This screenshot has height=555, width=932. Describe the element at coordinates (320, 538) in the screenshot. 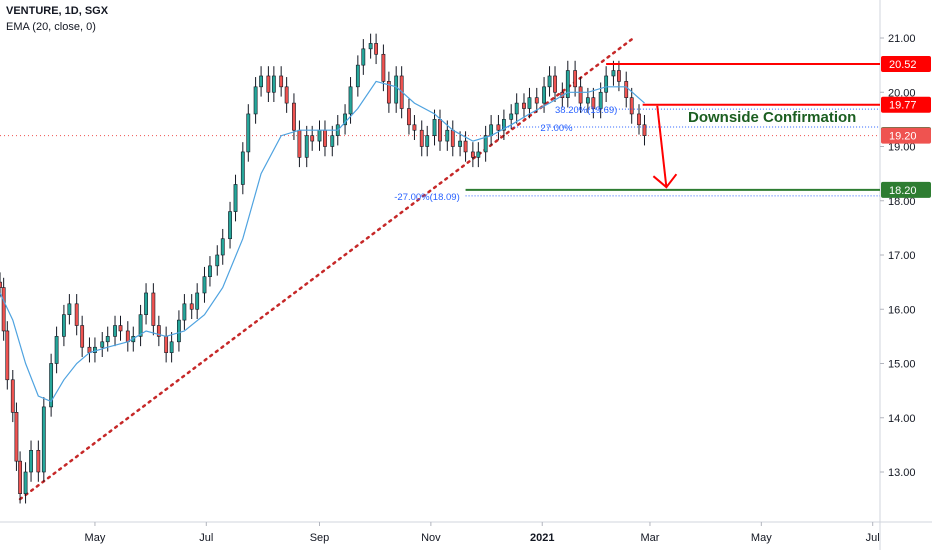

I see `x-tick-label: Sep` at that location.